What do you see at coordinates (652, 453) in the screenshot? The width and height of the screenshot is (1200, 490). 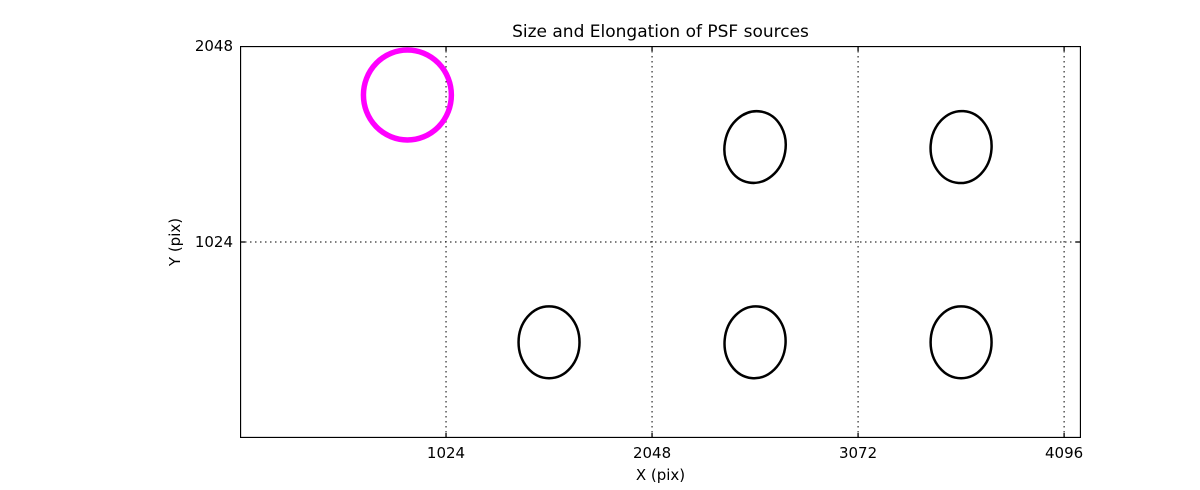 I see `x-tick-label: 2048` at bounding box center [652, 453].